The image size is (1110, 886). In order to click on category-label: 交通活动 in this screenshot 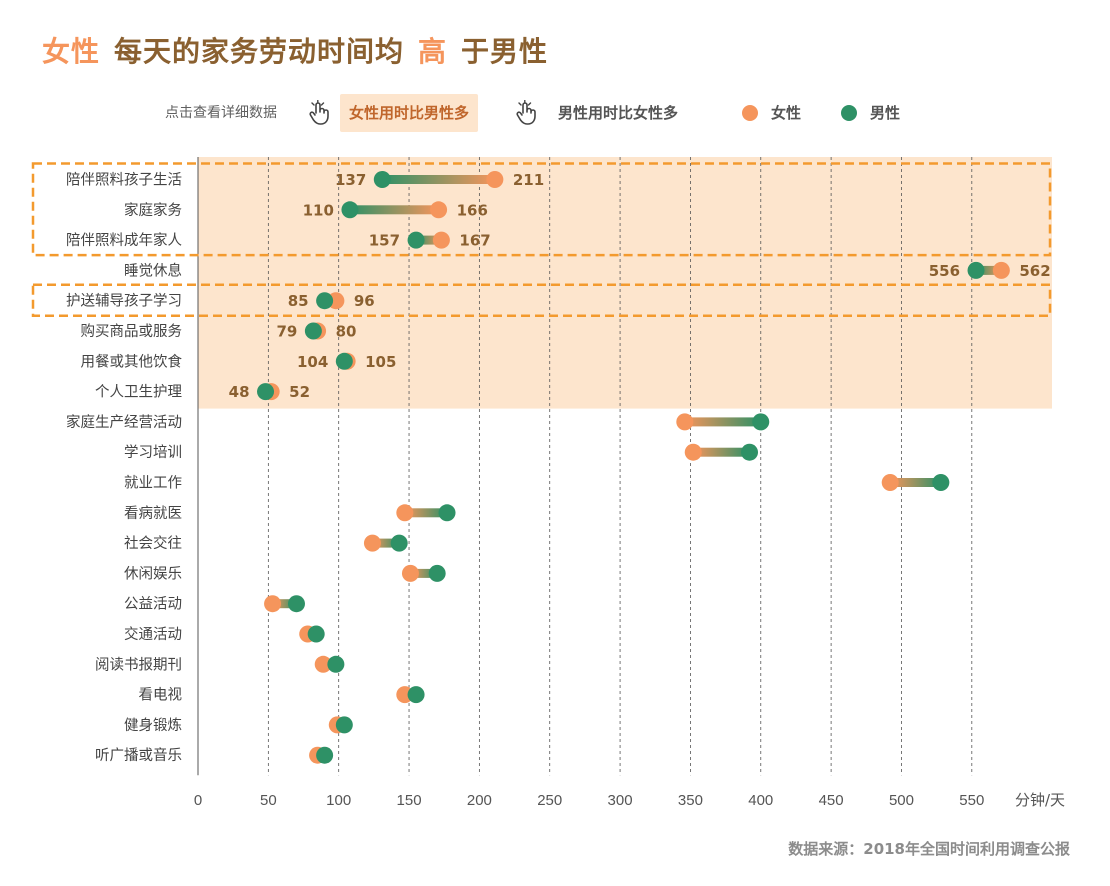, I will do `click(153, 634)`.